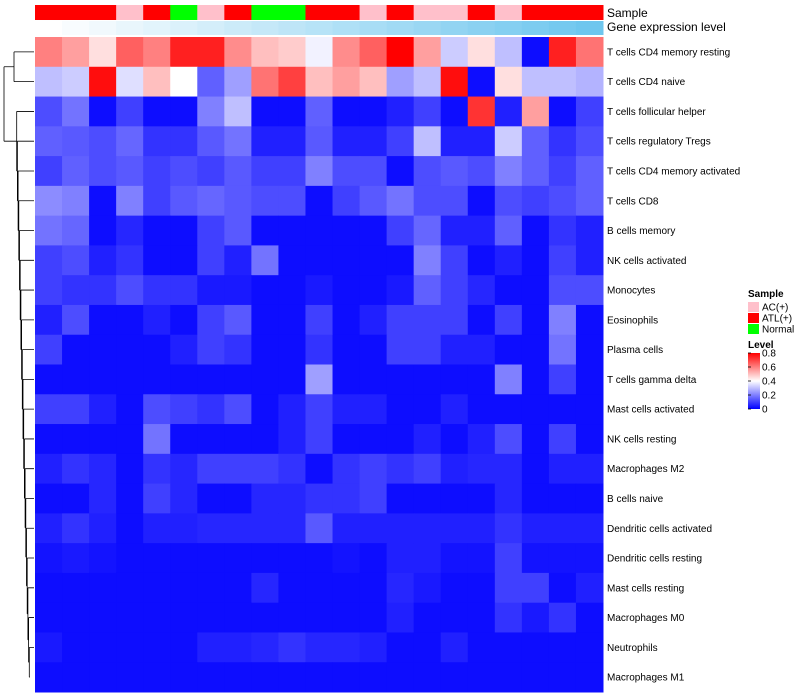 The height and width of the screenshot is (700, 800). I want to click on row-label: Macrophages M0, so click(646, 618).